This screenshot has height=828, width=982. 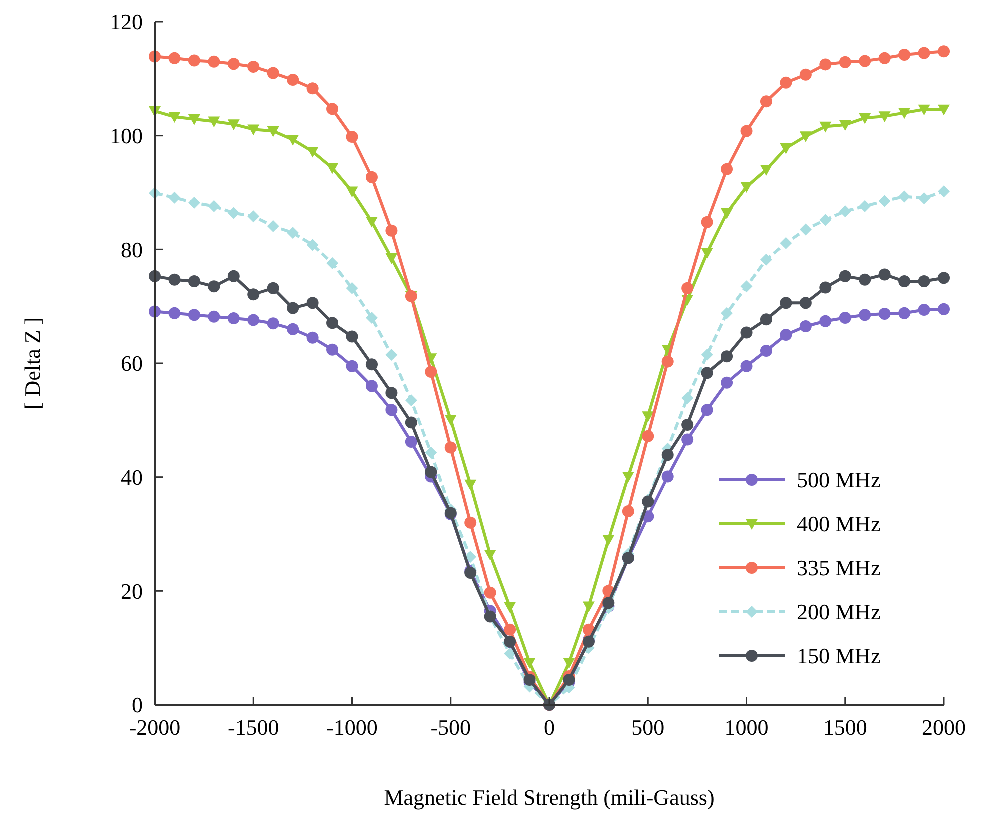 I want to click on y-tick-label: 0, so click(x=137, y=705).